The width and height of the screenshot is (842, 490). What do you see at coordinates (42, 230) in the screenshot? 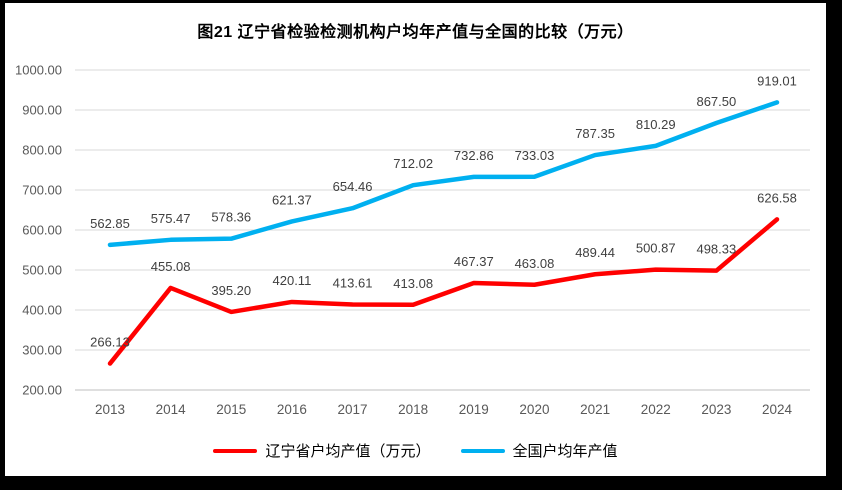
I see `y-axis-tick-label: 600.00` at bounding box center [42, 230].